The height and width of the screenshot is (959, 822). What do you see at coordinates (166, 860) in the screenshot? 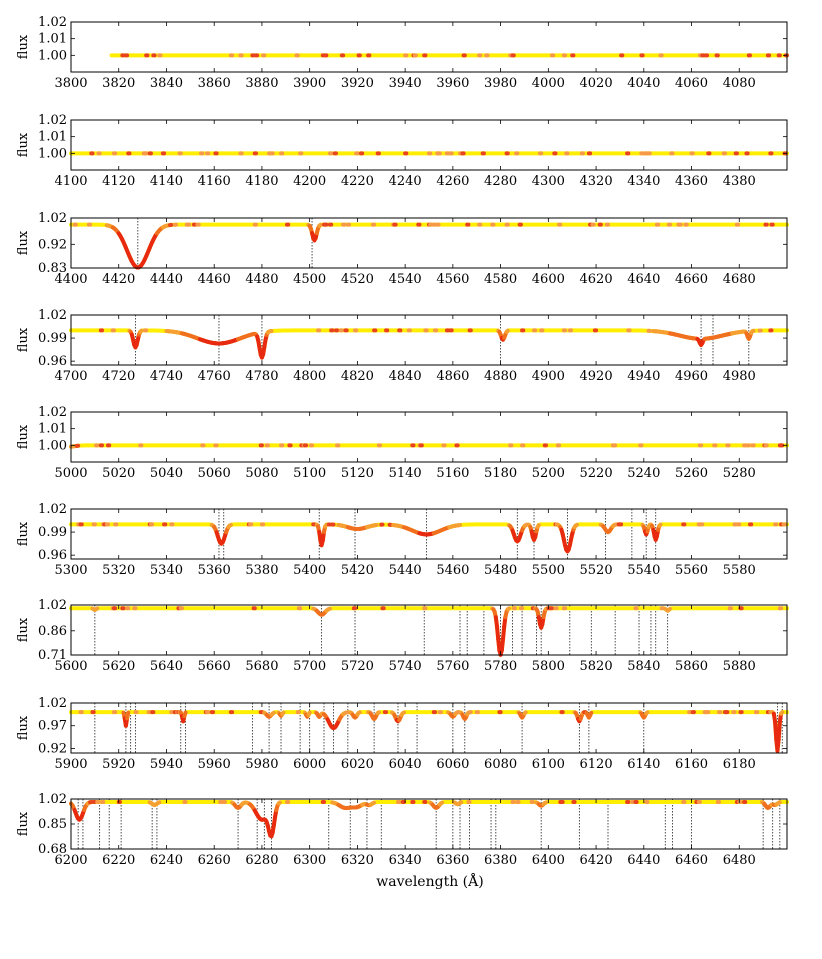
I see `x-tick-label: 6240` at bounding box center [166, 860].